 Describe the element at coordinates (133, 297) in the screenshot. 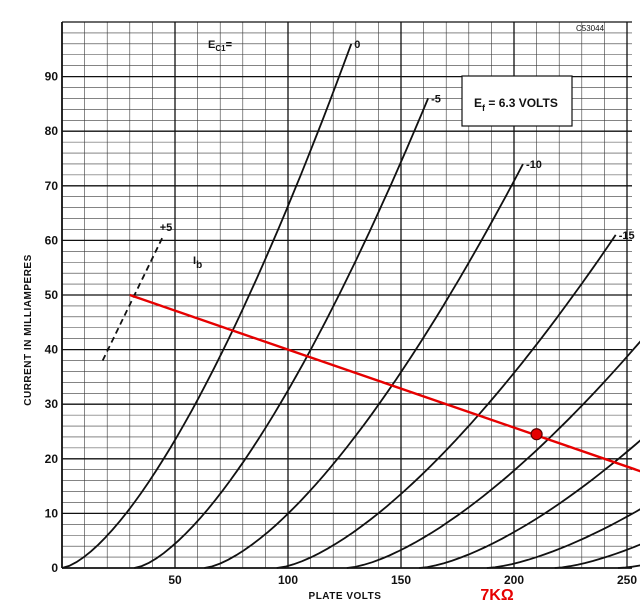

I see `curve-ec1-plus5` at that location.